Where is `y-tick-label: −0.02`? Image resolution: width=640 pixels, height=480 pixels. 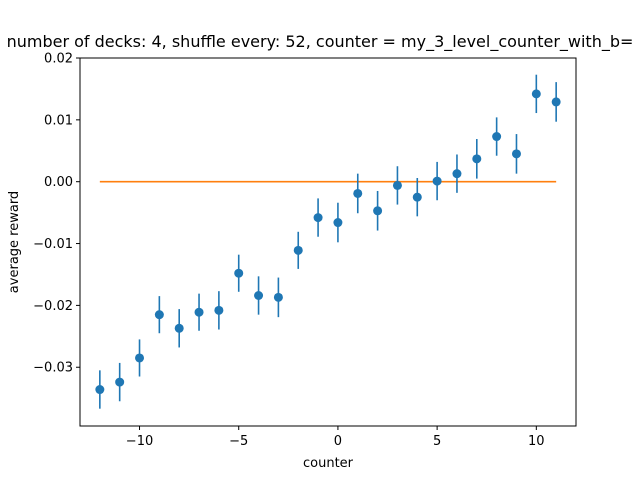 y-tick-label: −0.02 is located at coordinates (53, 306).